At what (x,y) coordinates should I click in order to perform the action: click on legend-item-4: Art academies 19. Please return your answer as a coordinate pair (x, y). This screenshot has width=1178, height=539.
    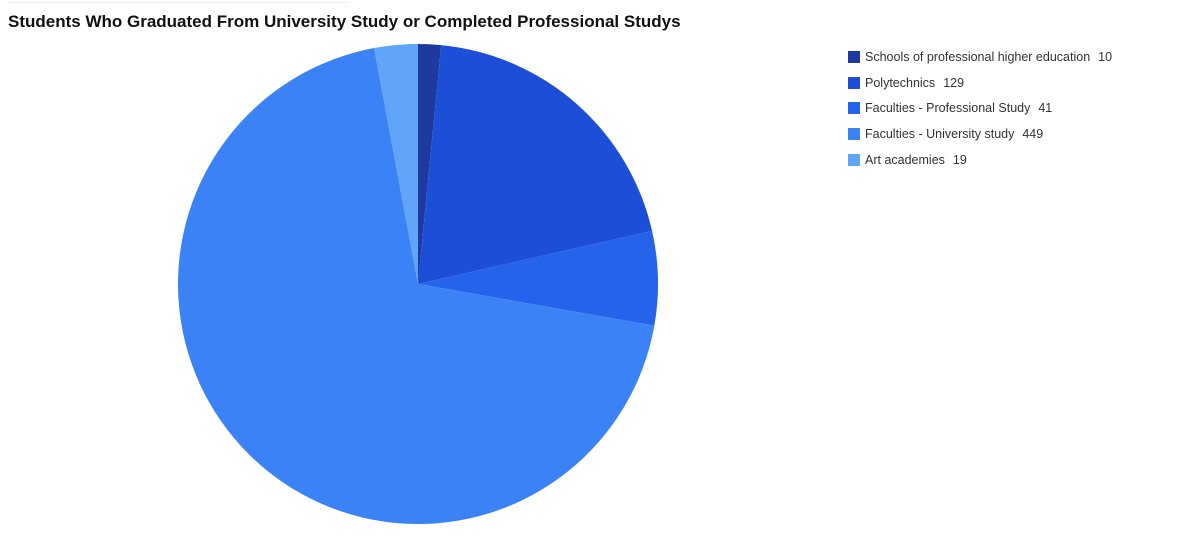
    Looking at the image, I should click on (980, 160).